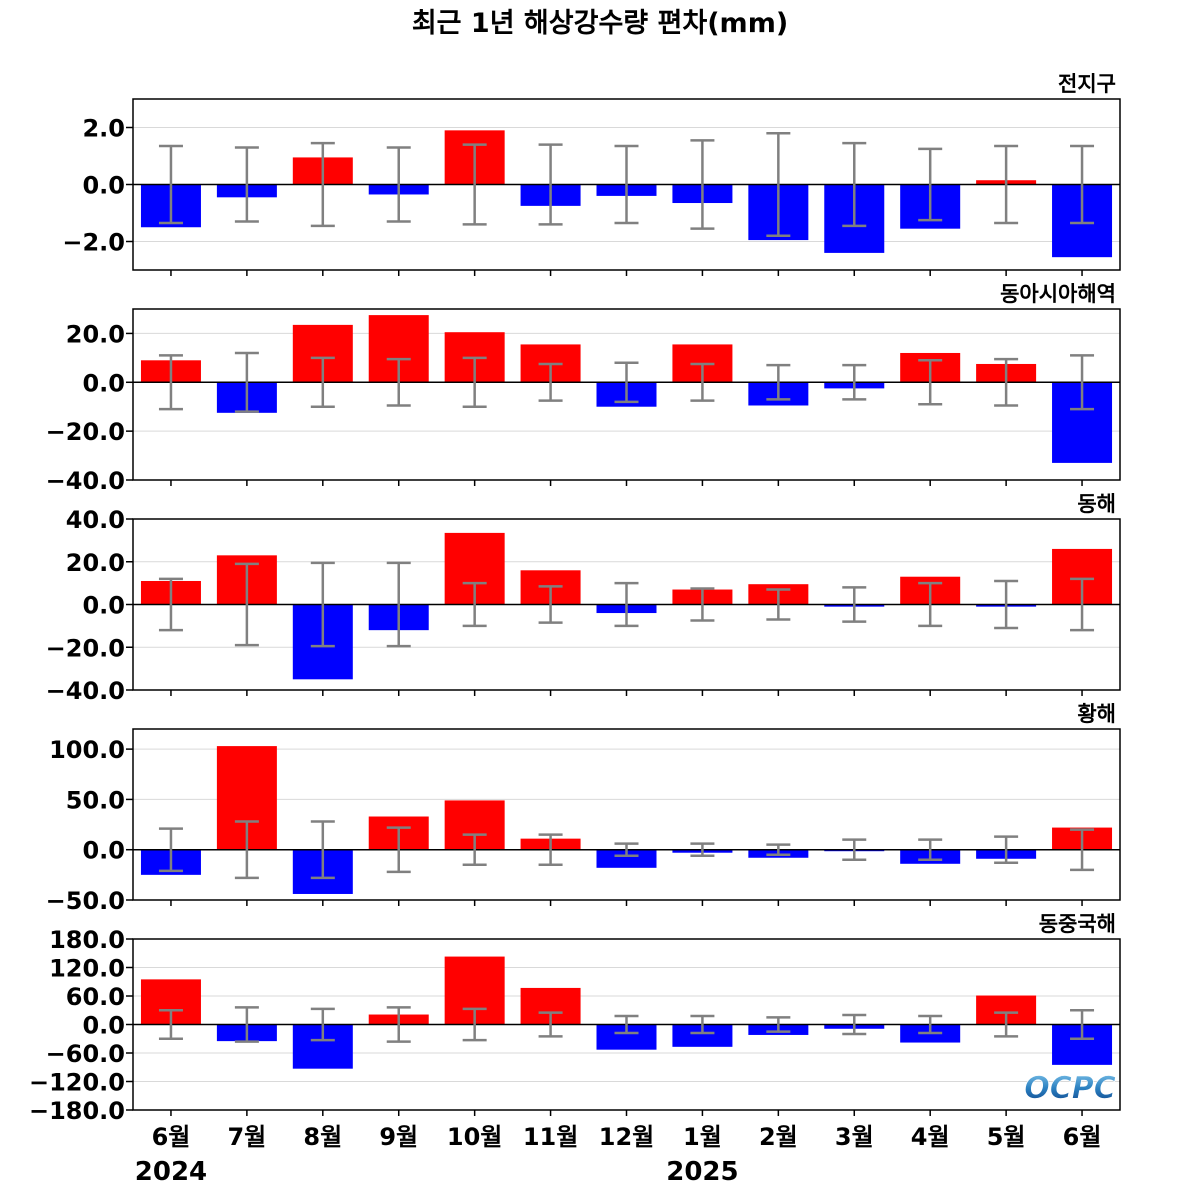  What do you see at coordinates (171, 1172) in the screenshot?
I see `year-label: 2024` at bounding box center [171, 1172].